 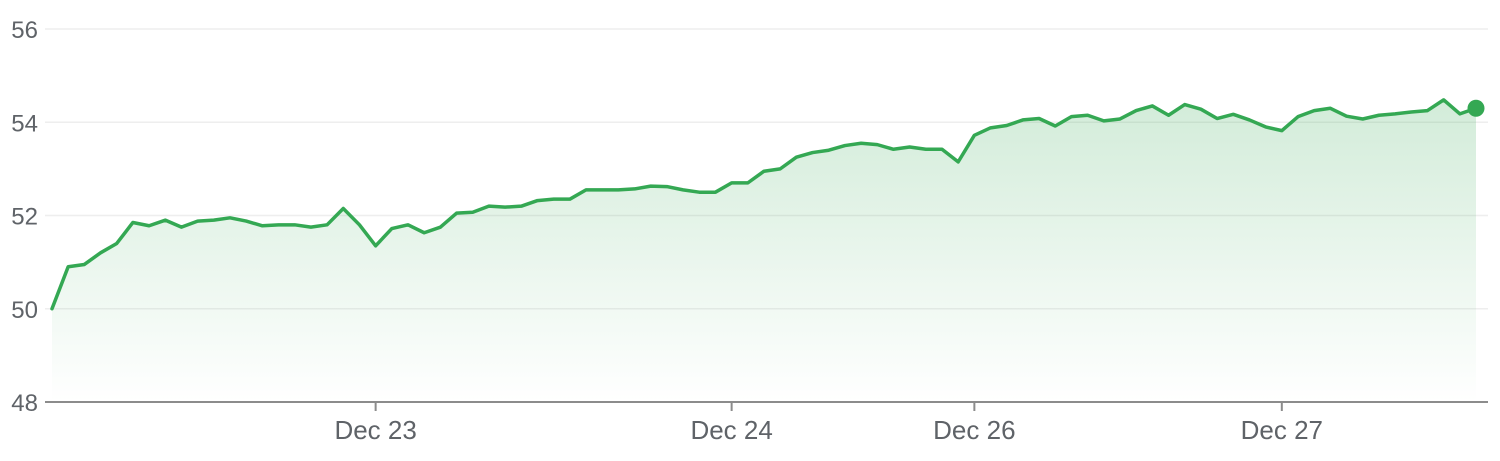 I want to click on last-point-marker-layer, so click(x=1476, y=108).